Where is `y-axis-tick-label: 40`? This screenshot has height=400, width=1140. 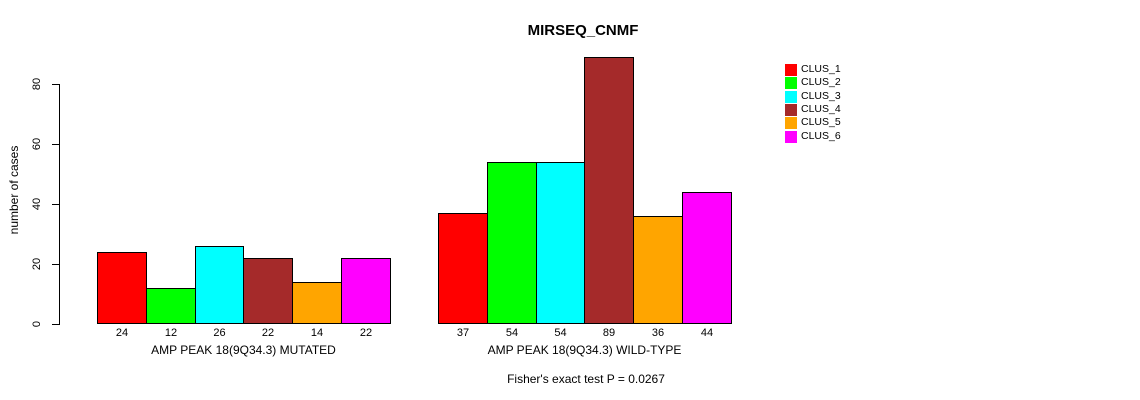
y-axis-tick-label: 40 is located at coordinates (37, 204).